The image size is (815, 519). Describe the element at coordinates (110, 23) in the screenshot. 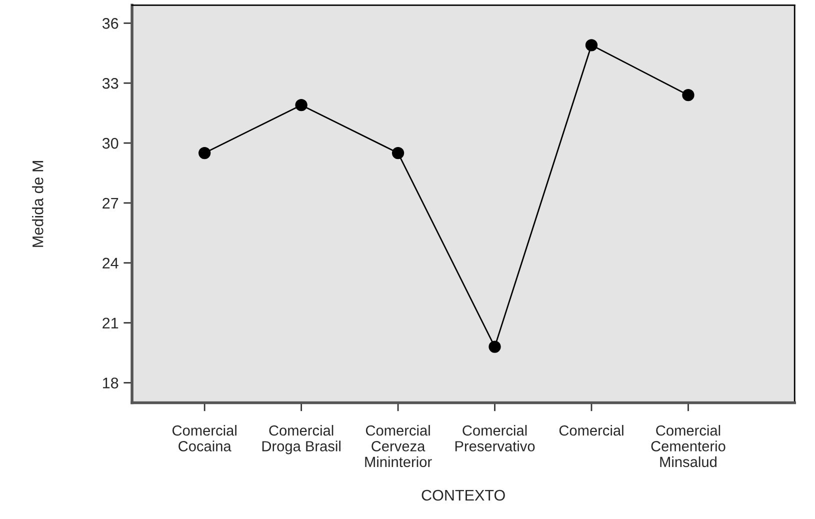

I see `y-tick-label: 36` at that location.